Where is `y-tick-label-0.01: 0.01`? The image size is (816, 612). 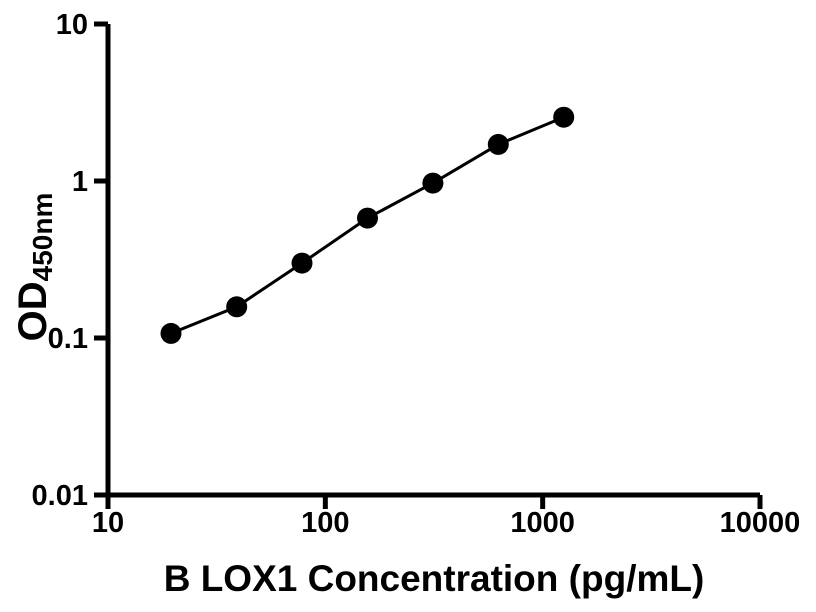
y-tick-label-0.01: 0.01 is located at coordinates (60, 496).